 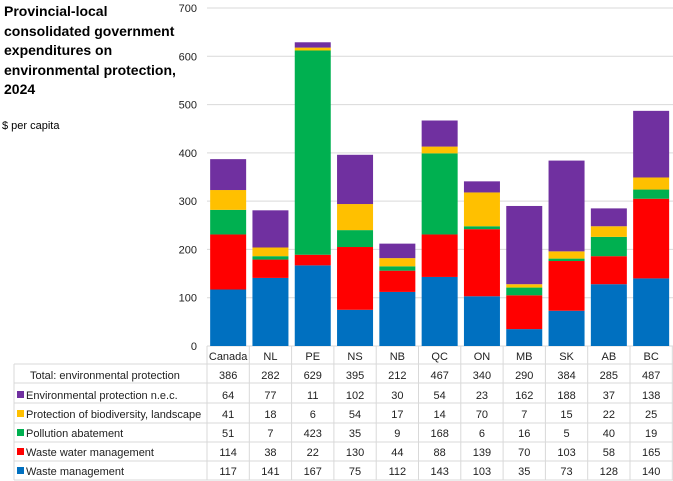 I want to click on table-cell: 282, so click(x=270, y=376).